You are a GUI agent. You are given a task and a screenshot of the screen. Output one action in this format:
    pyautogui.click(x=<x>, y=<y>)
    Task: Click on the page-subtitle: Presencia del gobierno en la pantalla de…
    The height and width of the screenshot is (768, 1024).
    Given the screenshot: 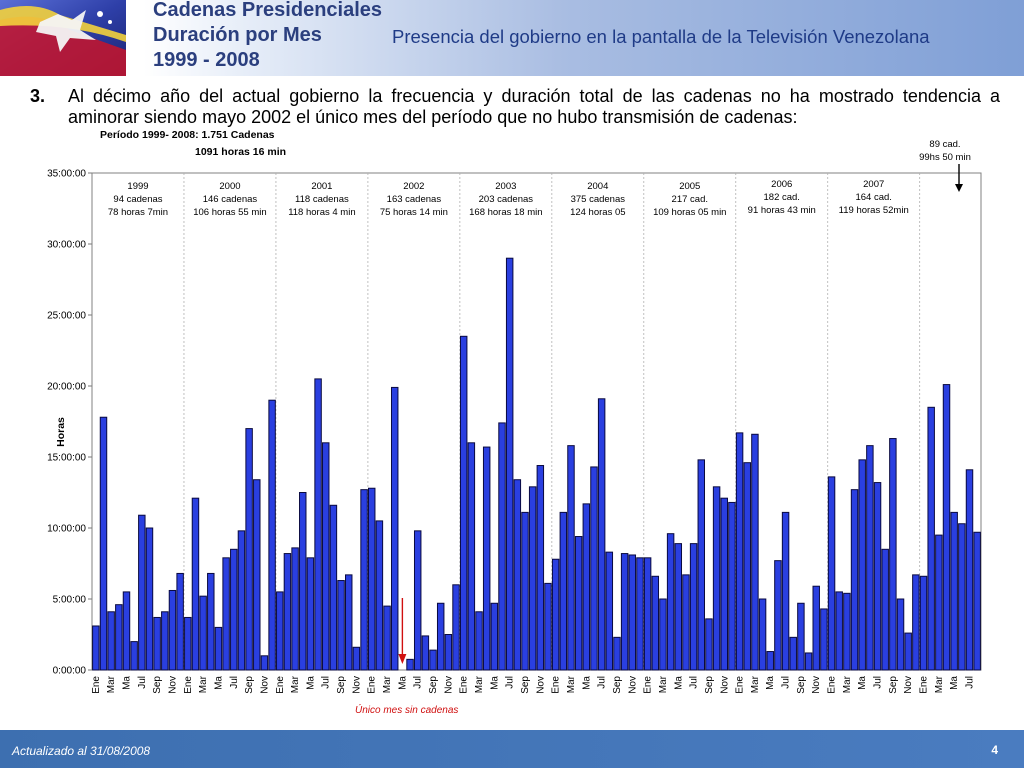 What is the action you would take?
    pyautogui.click(x=661, y=36)
    